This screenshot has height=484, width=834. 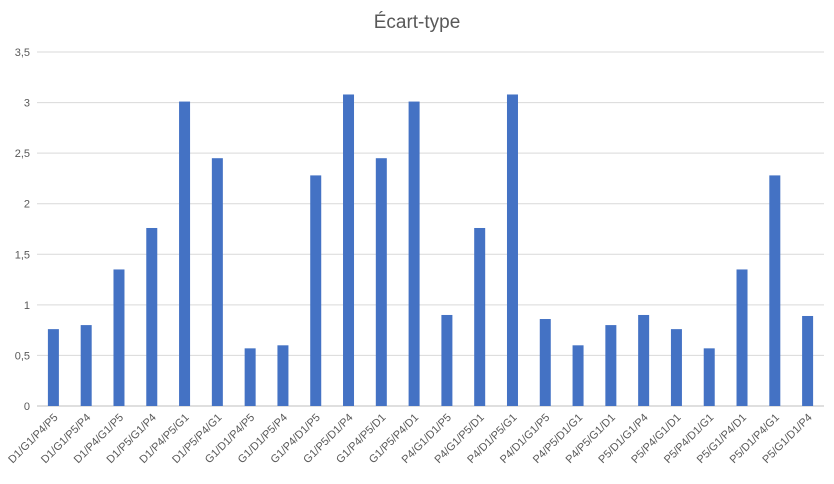 What do you see at coordinates (22, 230) in the screenshot?
I see `y-axis-ticks: 0 0,5 1 1,5 2 2,5 3 3,5` at bounding box center [22, 230].